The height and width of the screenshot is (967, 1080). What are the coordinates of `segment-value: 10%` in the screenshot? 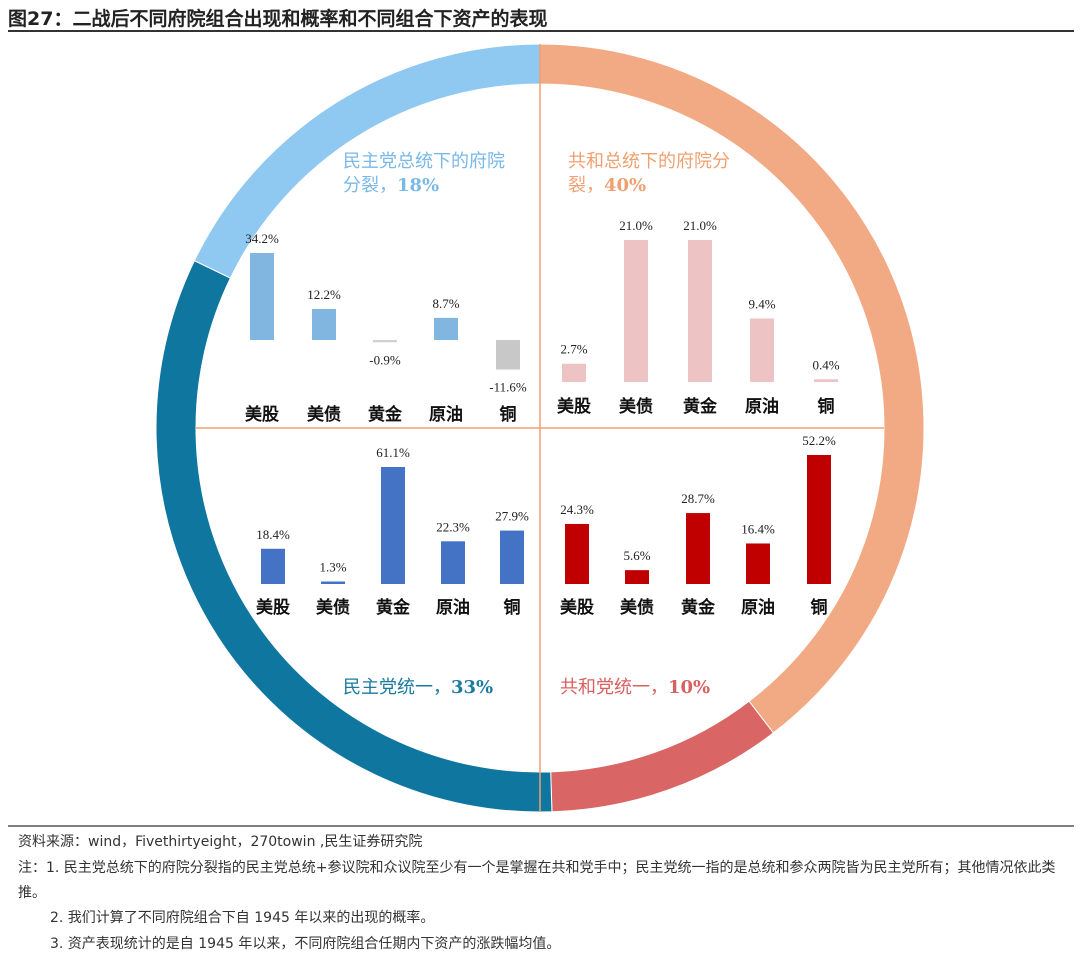 It's located at (689, 687).